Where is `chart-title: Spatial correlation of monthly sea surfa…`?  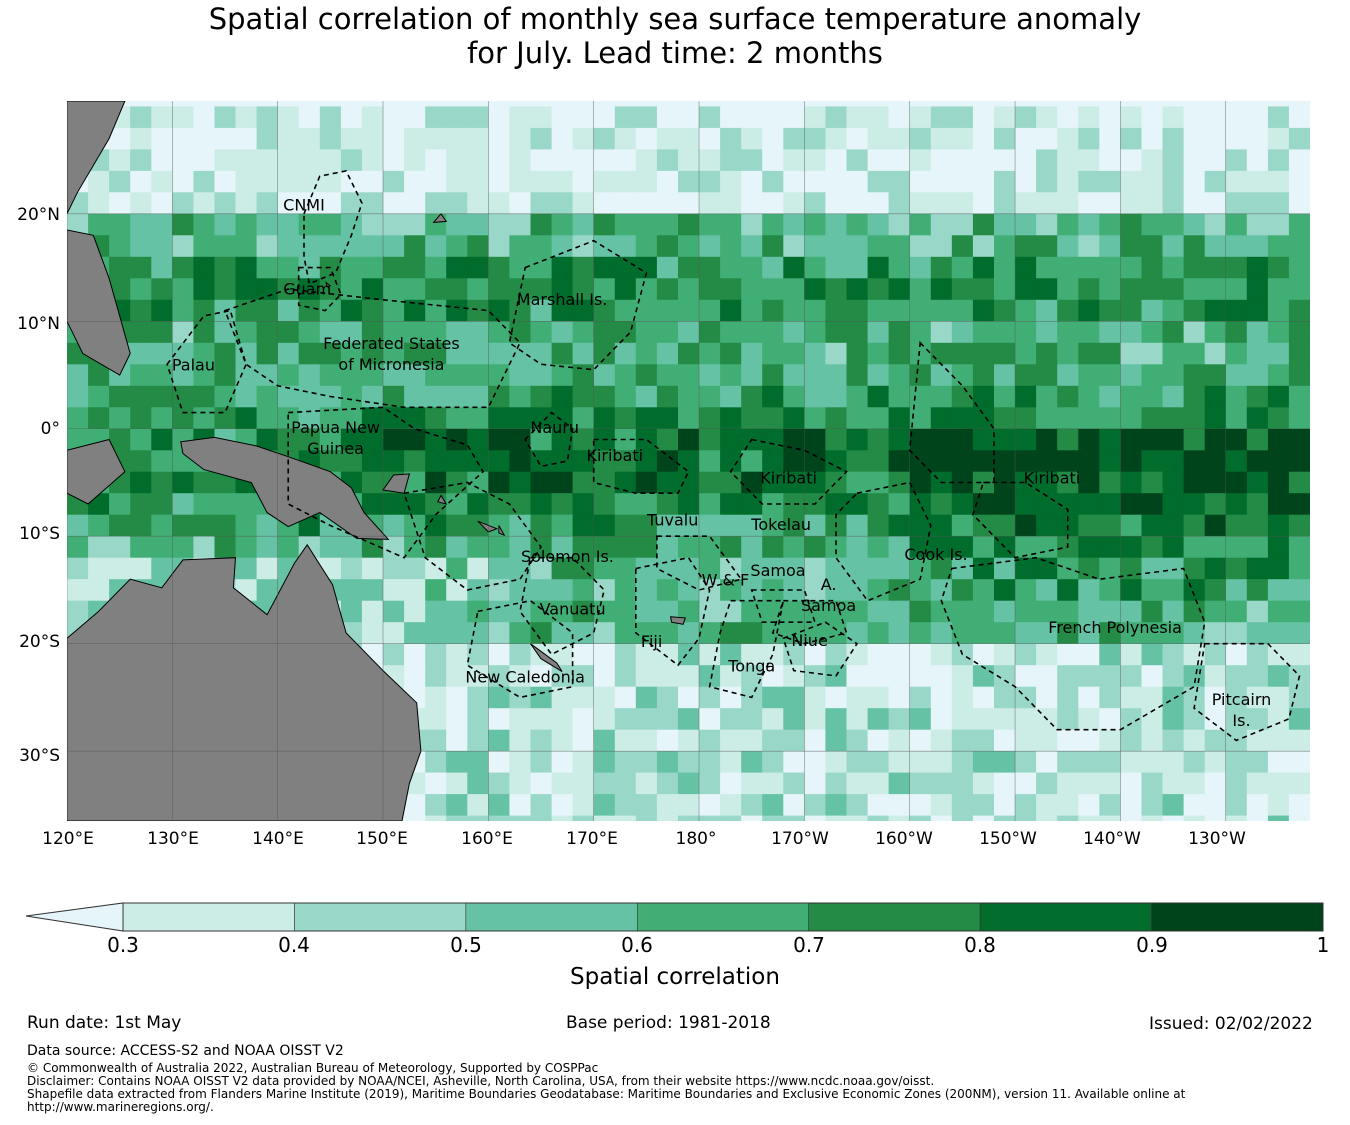 chart-title: Spatial correlation of monthly sea surfa… is located at coordinates (675, 36).